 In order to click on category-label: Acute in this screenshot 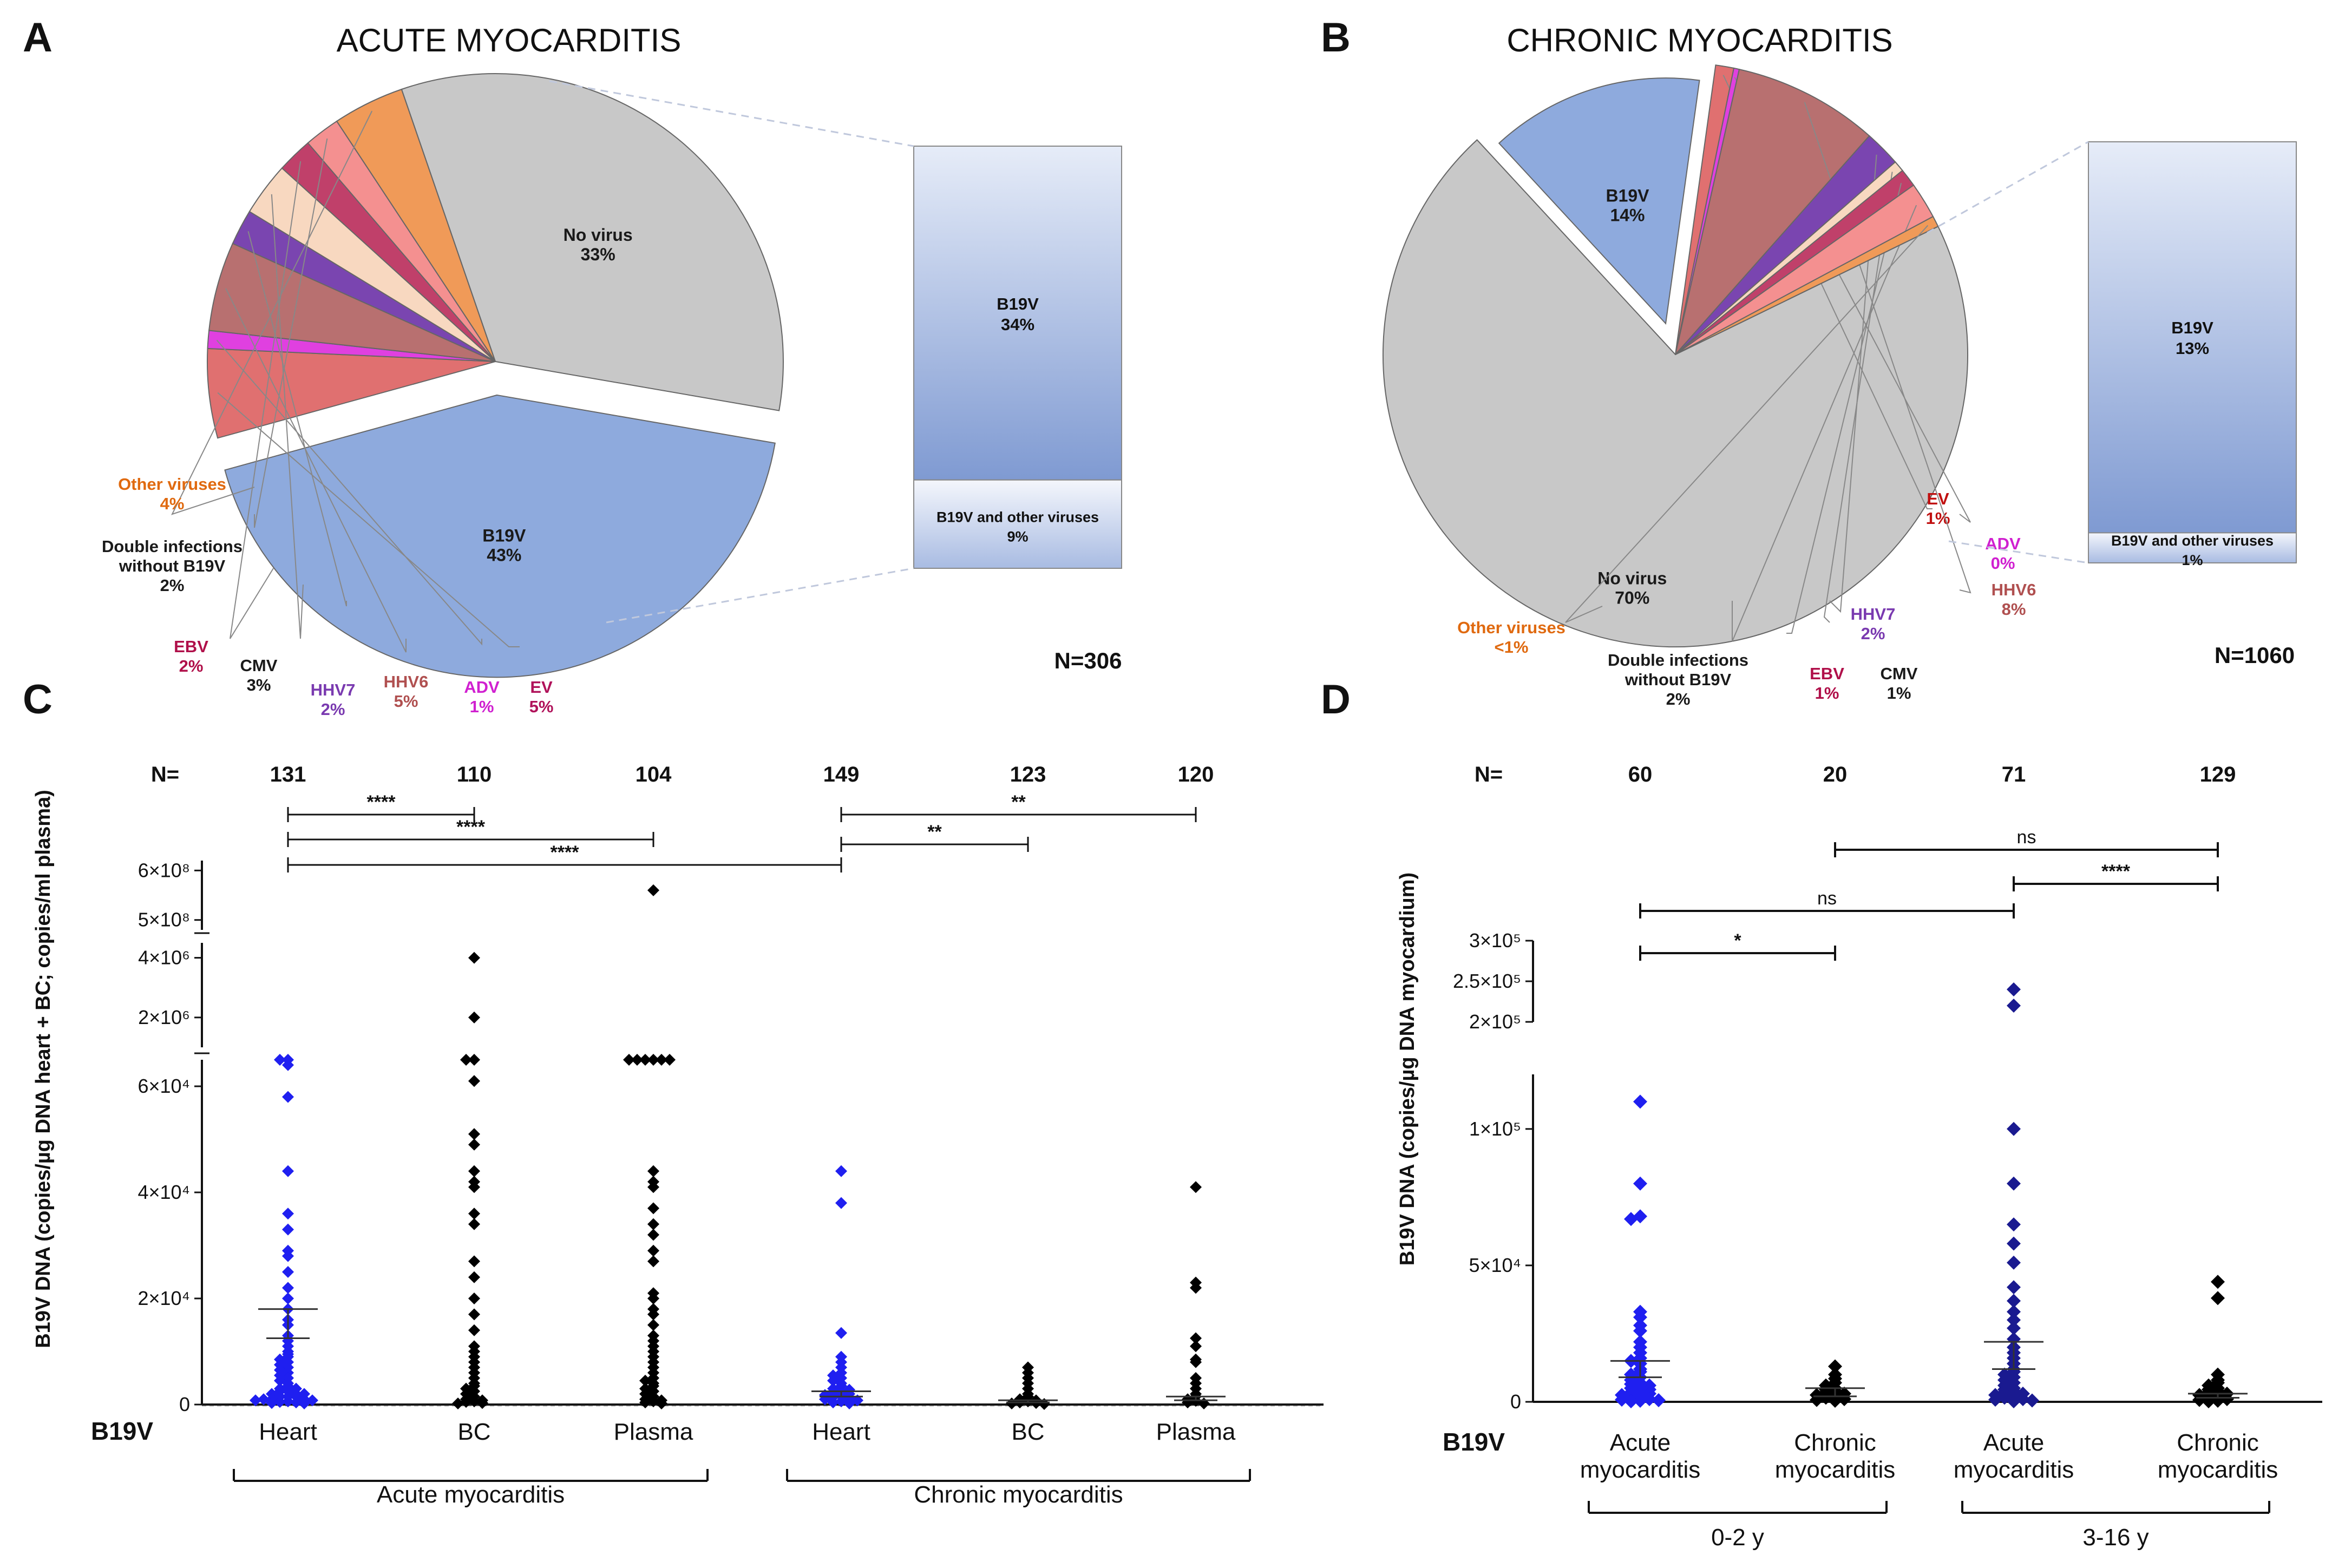, I will do `click(2014, 1442)`.